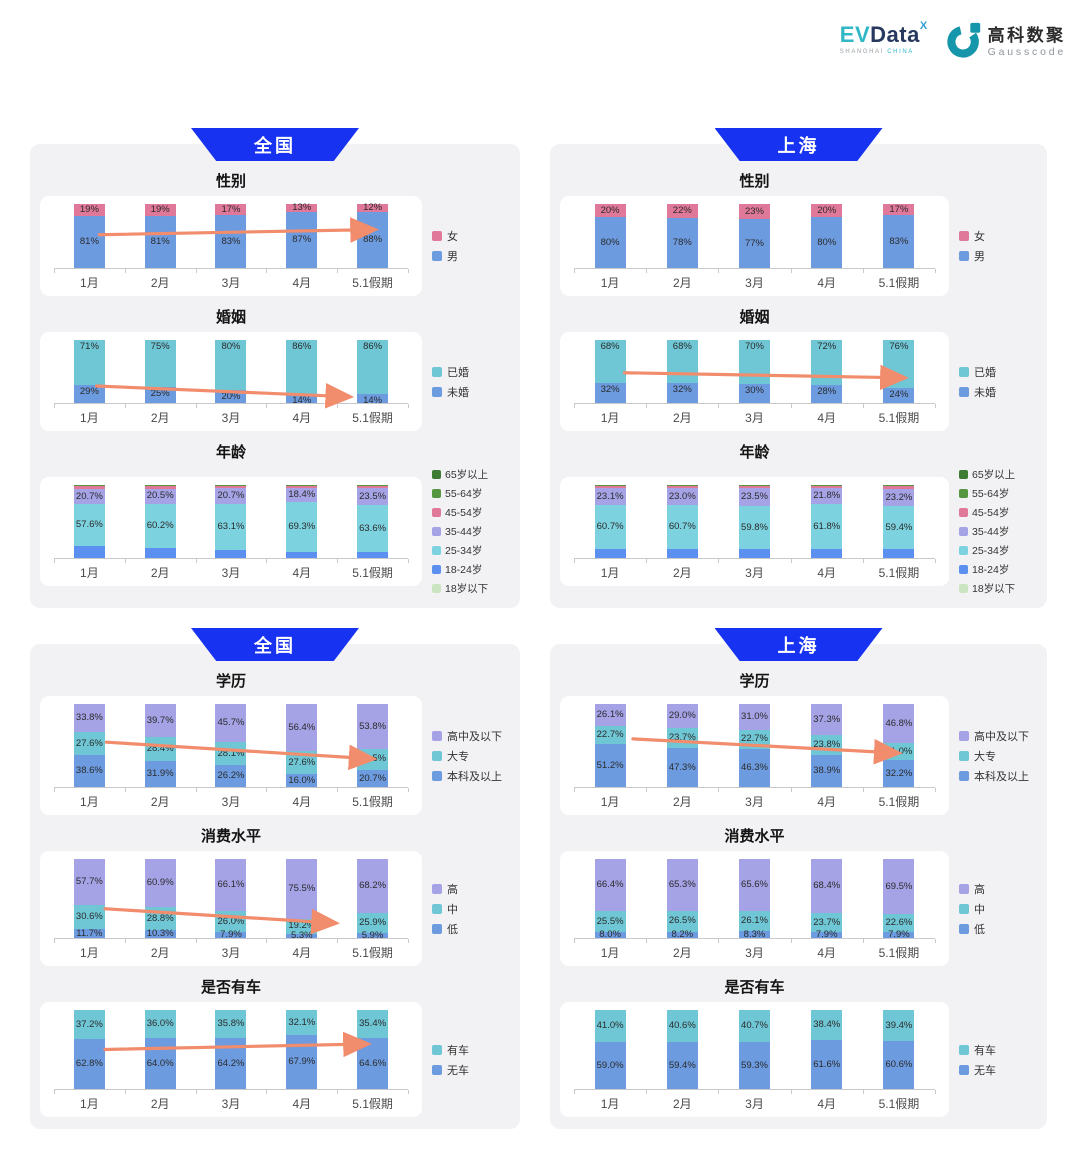 The height and width of the screenshot is (1160, 1080). Describe the element at coordinates (160, 496) in the screenshot. I see `bar-segment: 20.5%` at that location.